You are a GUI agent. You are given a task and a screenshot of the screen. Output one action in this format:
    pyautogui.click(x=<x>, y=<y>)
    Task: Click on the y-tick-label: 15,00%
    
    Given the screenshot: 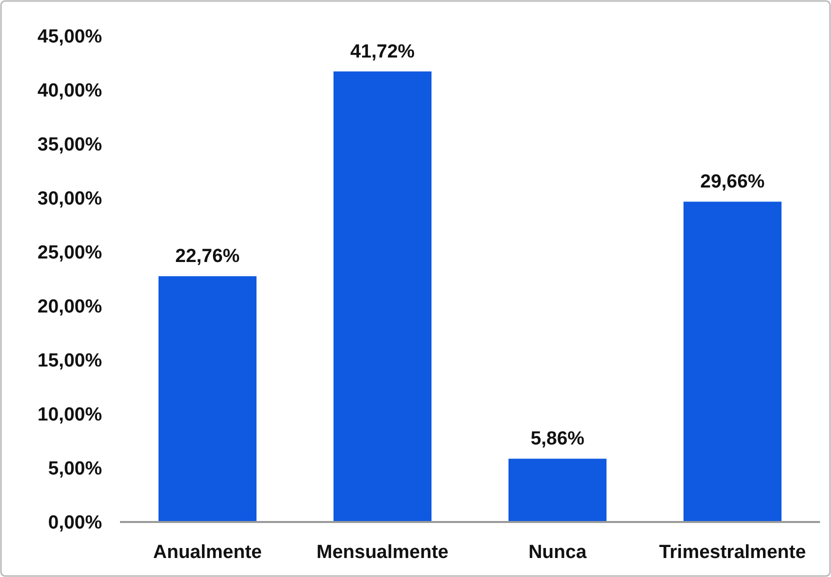 What is the action you would take?
    pyautogui.click(x=70, y=361)
    